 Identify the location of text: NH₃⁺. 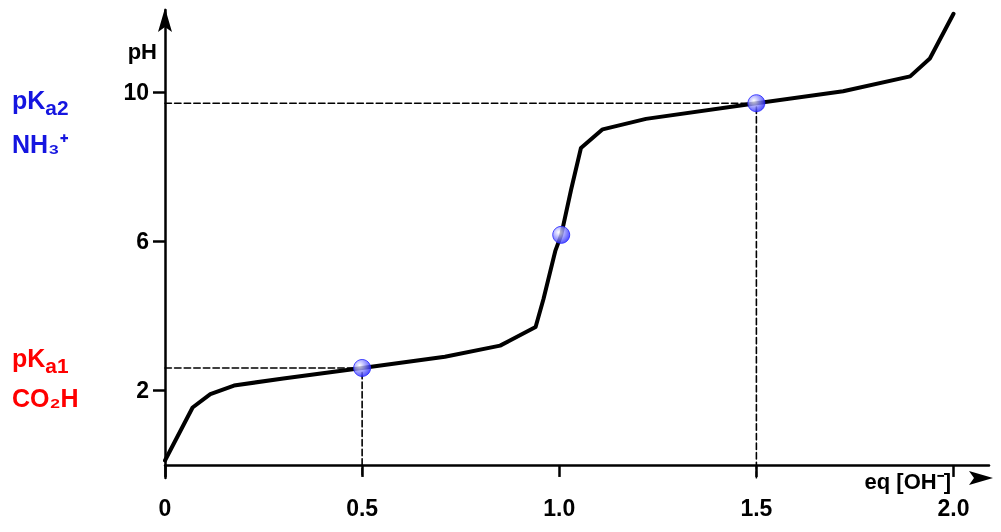
(40, 144).